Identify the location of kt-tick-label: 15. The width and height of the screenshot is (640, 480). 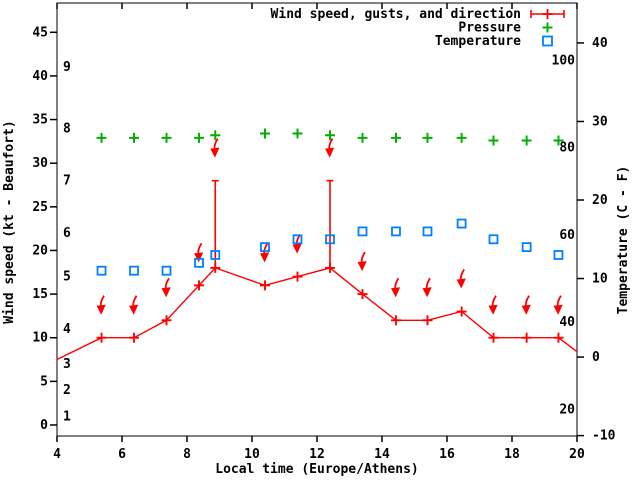
(40, 294).